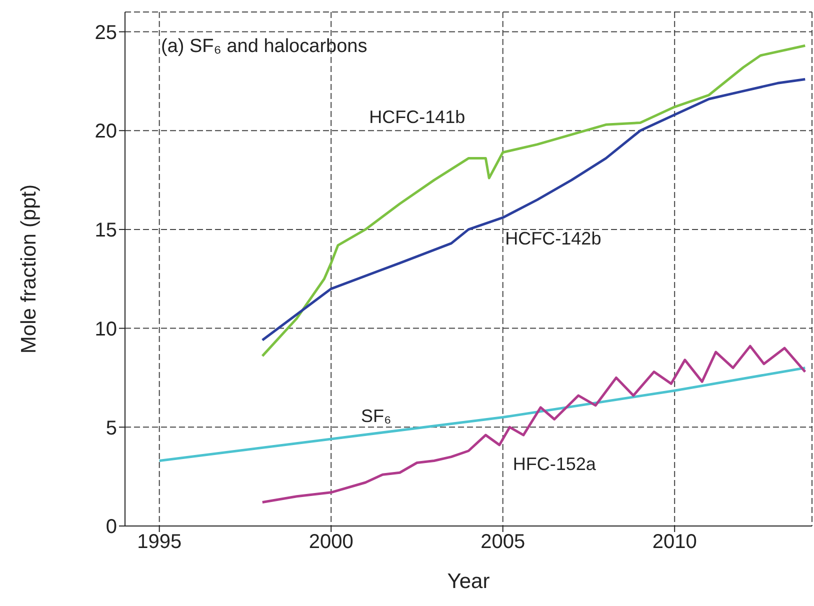  What do you see at coordinates (468, 581) in the screenshot?
I see `x-axis-title: Year` at bounding box center [468, 581].